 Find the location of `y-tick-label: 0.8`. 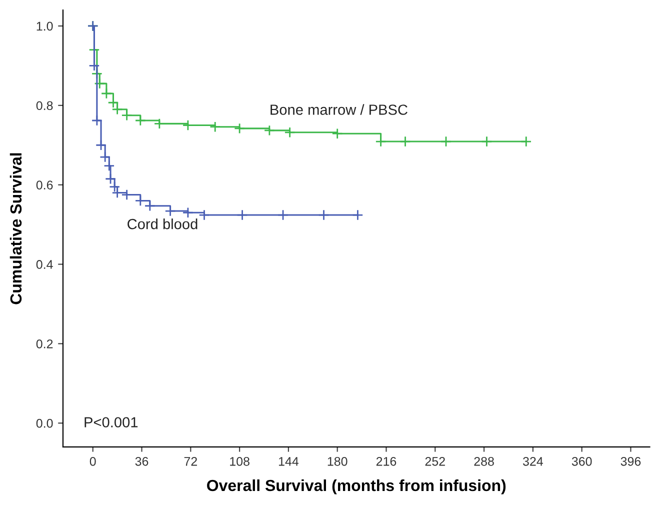

y-tick-label: 0.8 is located at coordinates (44, 105).